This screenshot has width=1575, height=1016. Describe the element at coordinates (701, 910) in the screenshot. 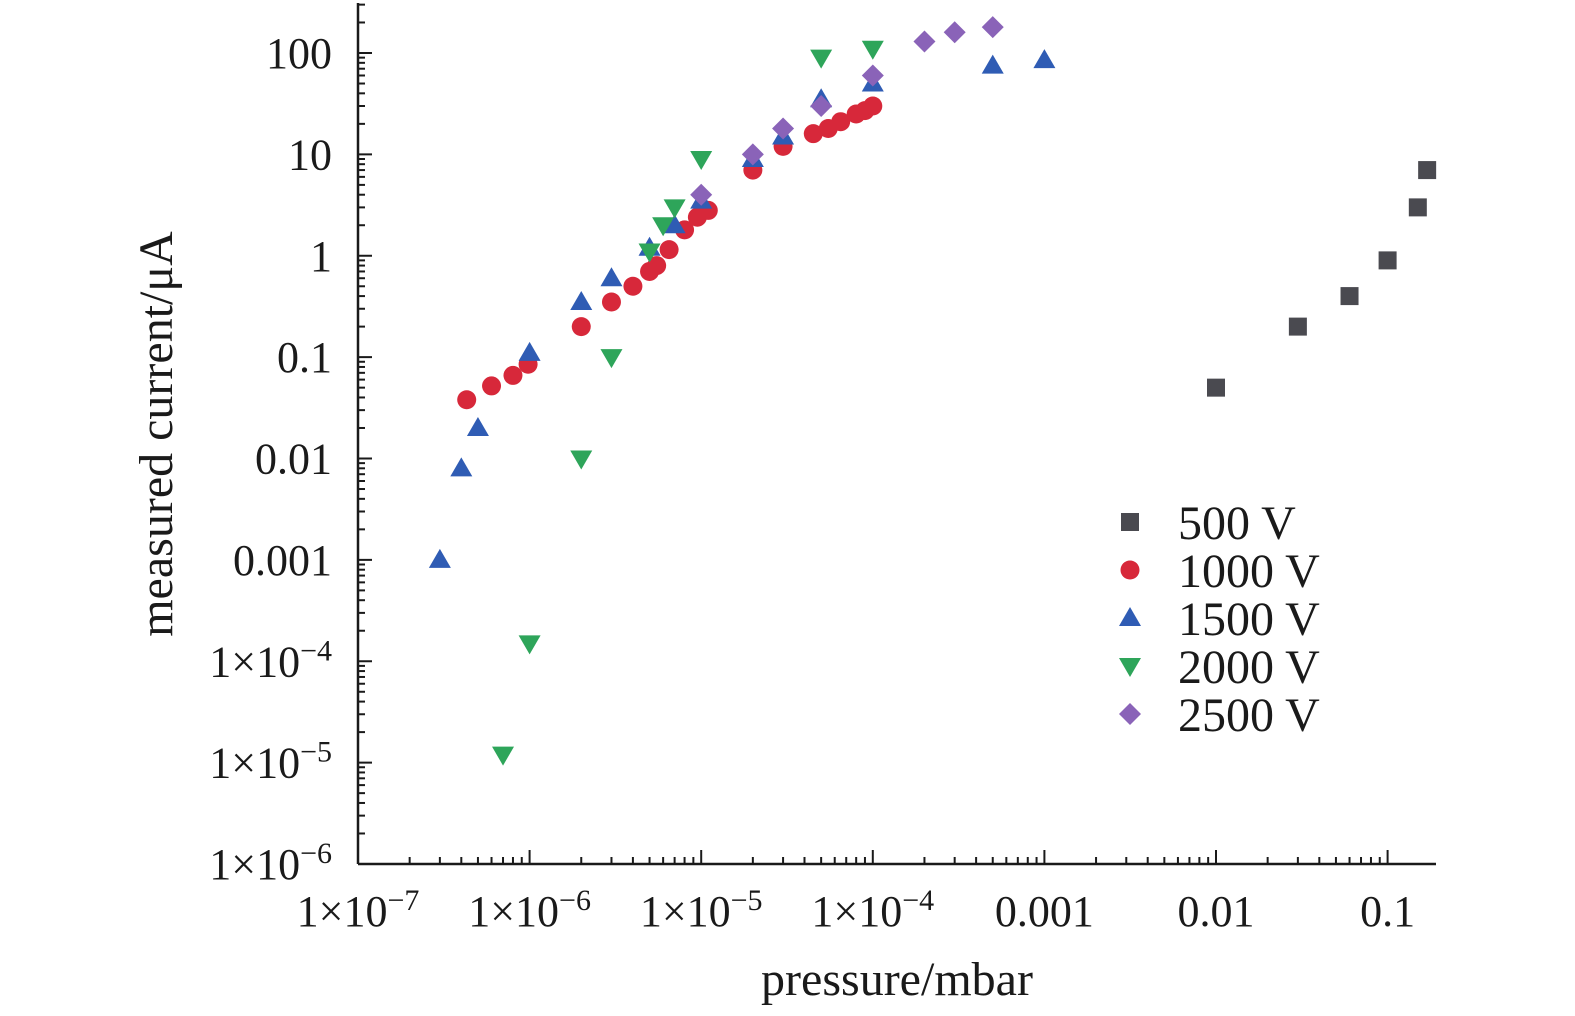

I see `x-tick-label: 1×10⁻⁵` at that location.